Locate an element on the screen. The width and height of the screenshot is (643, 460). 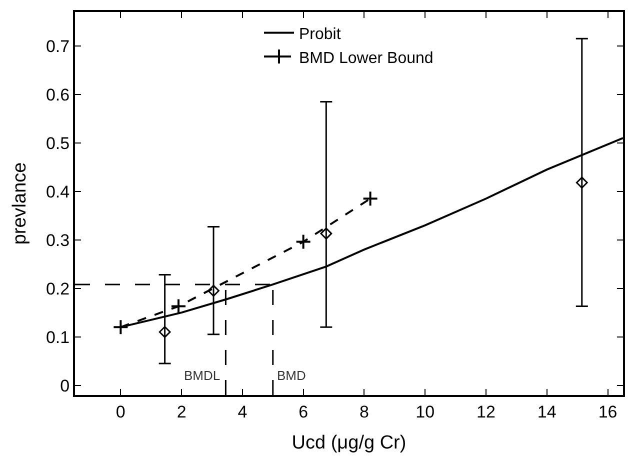
ref-line-label: BMD is located at coordinates (291, 375).